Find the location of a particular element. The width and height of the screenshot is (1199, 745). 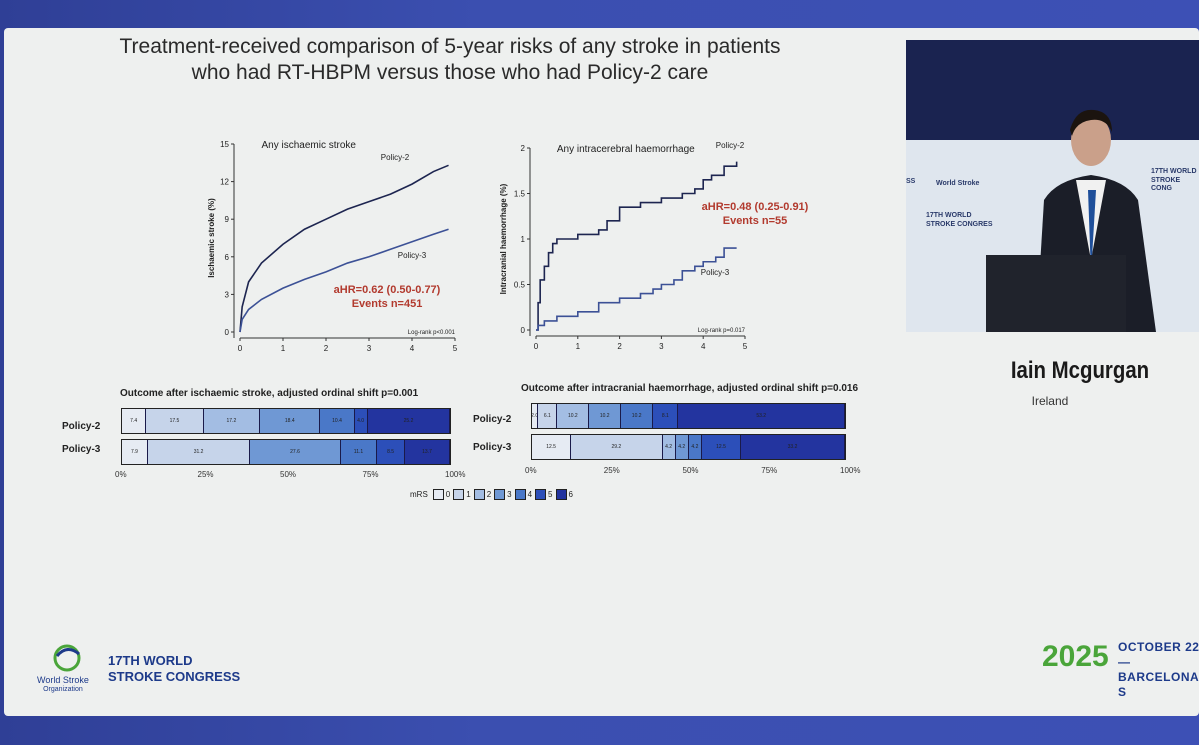

bar-chart-2-x-tick-label: 100% is located at coordinates (850, 470).